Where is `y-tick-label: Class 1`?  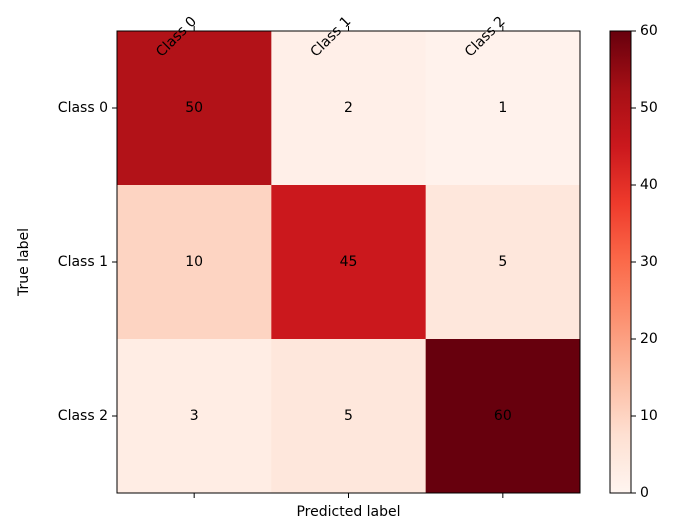 y-tick-label: Class 1 is located at coordinates (83, 262).